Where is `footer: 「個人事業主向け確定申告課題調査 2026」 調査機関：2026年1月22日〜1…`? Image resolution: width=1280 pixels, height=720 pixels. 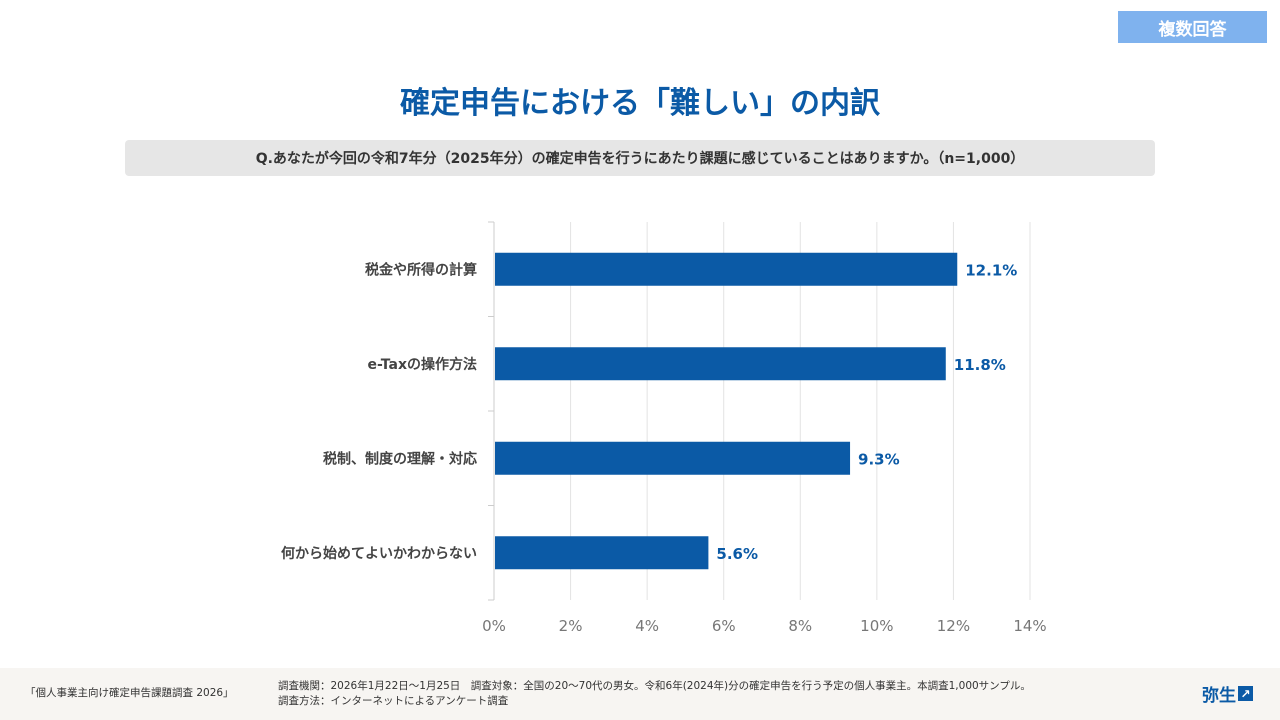
footer: 「個人事業主向け確定申告課題調査 2026」 調査機関：2026年1月22日〜1… is located at coordinates (640, 694).